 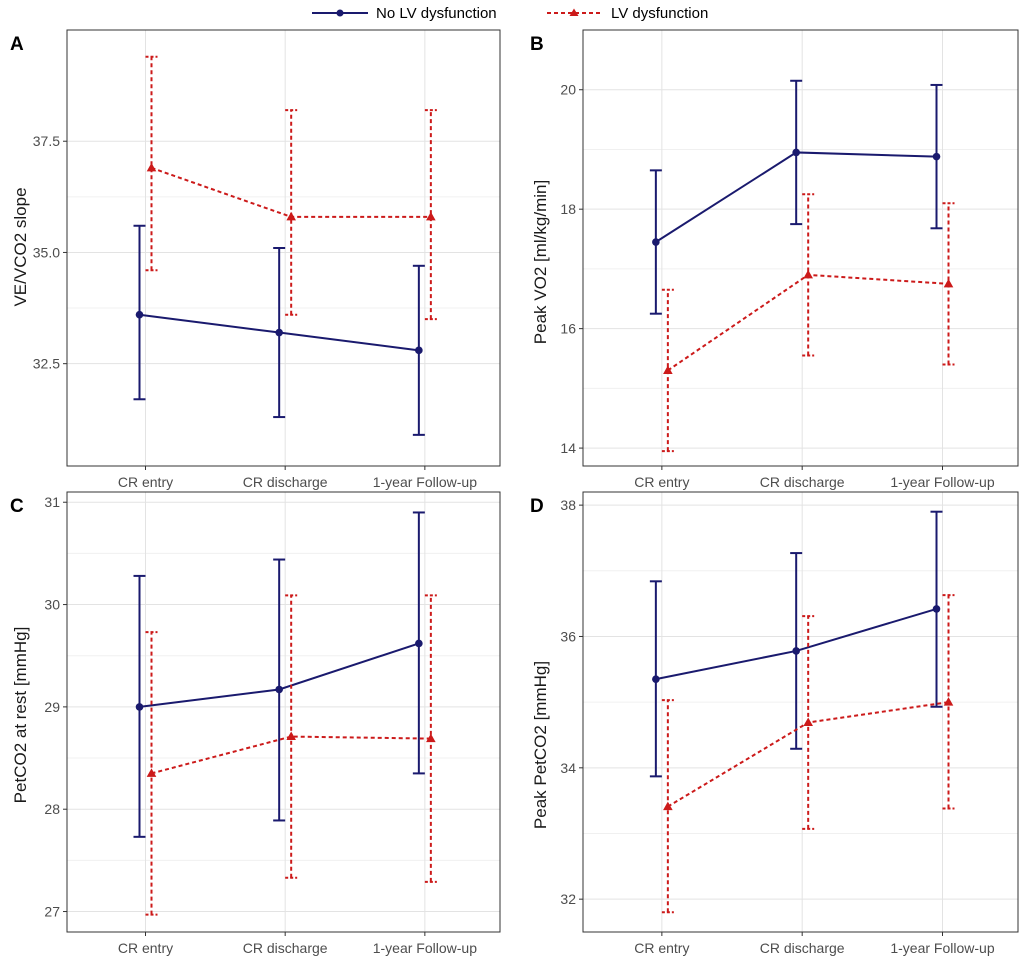 What do you see at coordinates (537, 506) in the screenshot?
I see `panel-letter-d: D` at bounding box center [537, 506].